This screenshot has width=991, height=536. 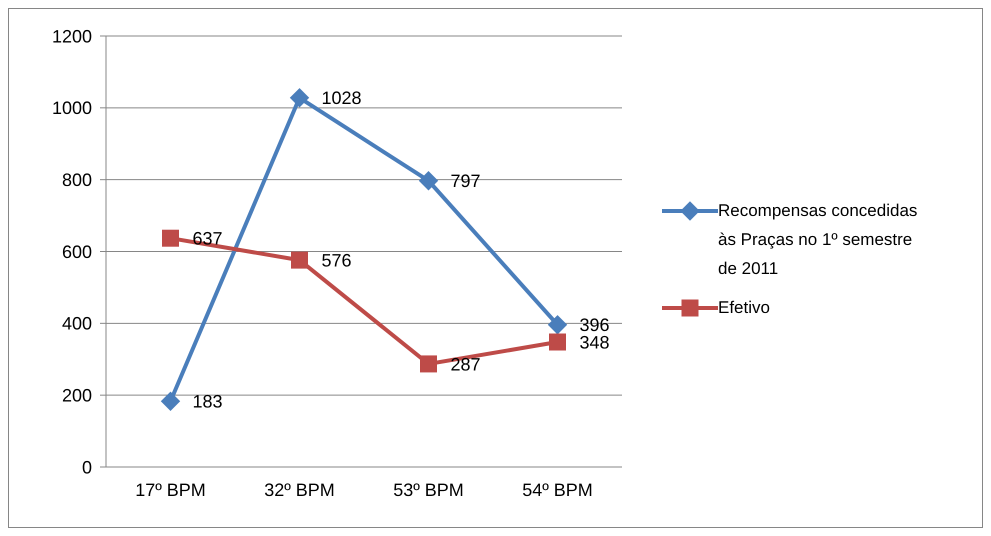 I want to click on y-tick-label: 800, so click(x=77, y=180).